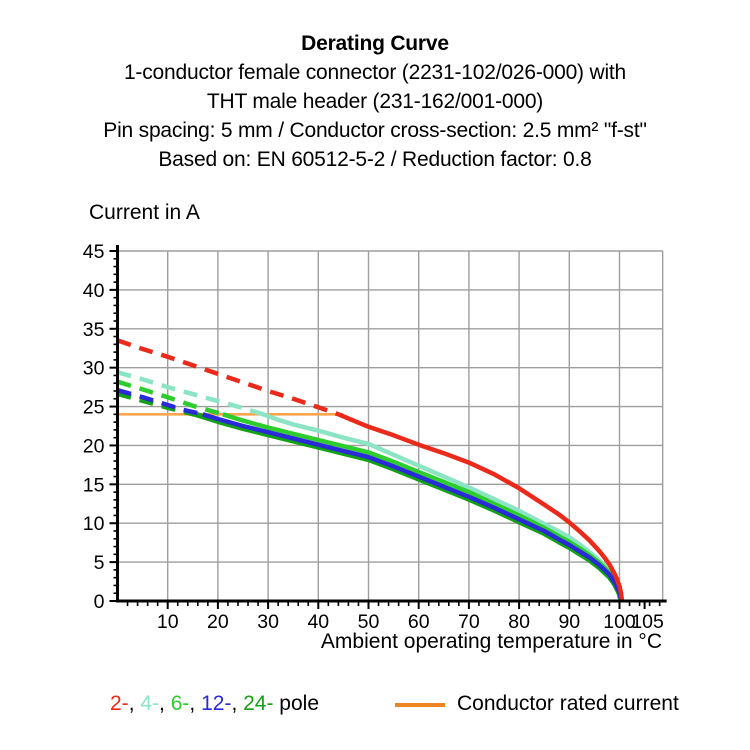  Describe the element at coordinates (647, 622) in the screenshot. I see `x-tick-label: 105` at that location.